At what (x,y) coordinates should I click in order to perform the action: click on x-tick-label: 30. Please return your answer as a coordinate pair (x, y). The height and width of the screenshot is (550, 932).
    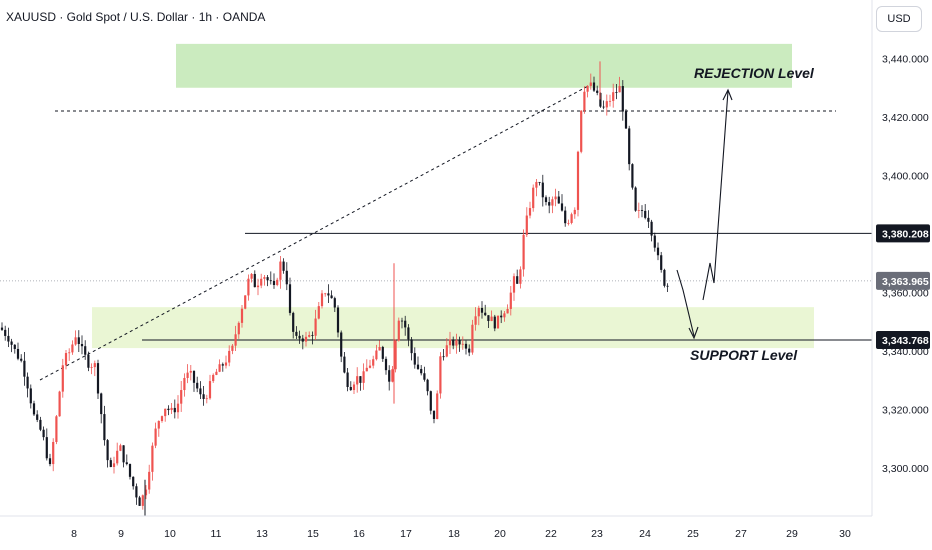
    Looking at the image, I should click on (845, 534).